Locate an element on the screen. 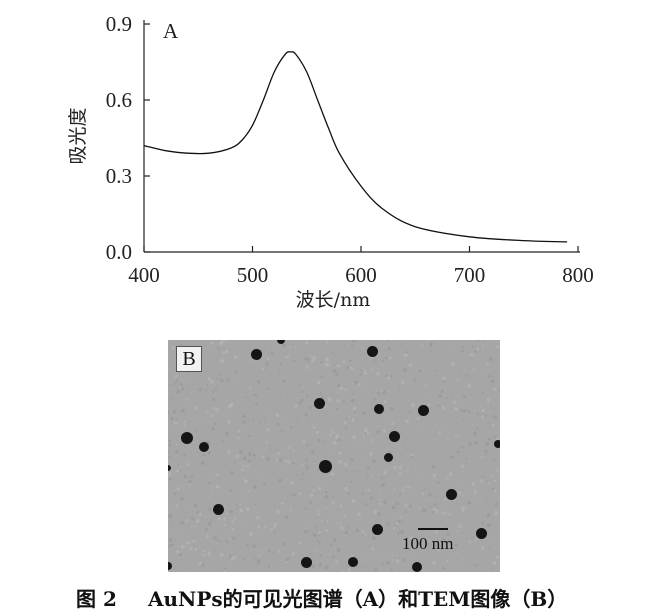 This screenshot has width=660, height=616. x-tick-label: 700 is located at coordinates (470, 275).